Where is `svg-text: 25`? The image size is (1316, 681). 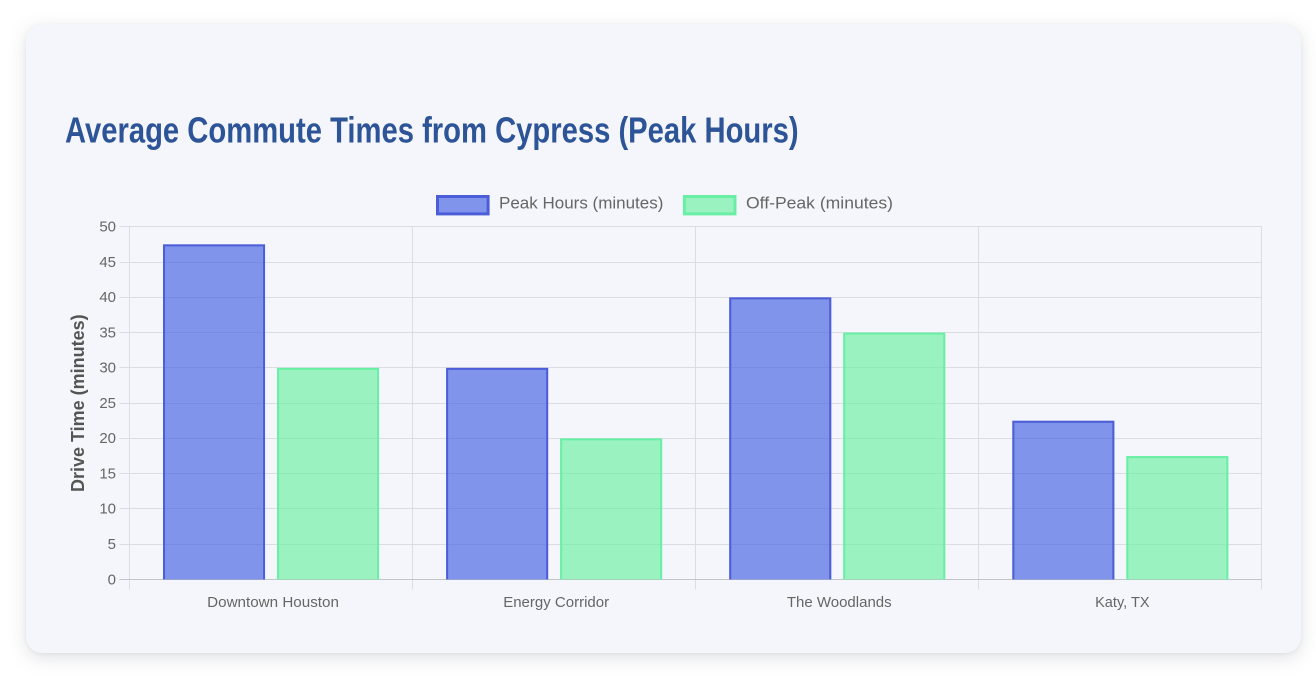
svg-text: 25 is located at coordinates (107, 403).